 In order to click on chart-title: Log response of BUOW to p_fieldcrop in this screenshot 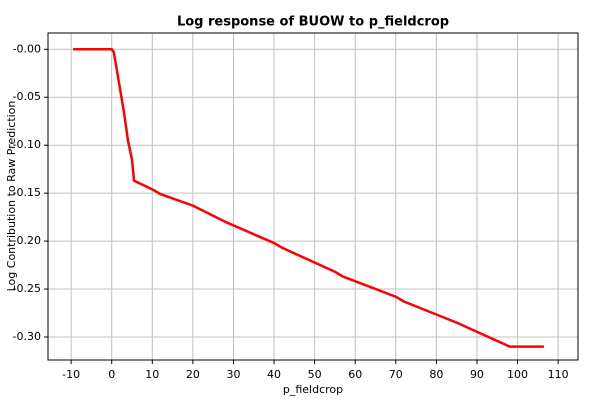, I will do `click(313, 22)`.